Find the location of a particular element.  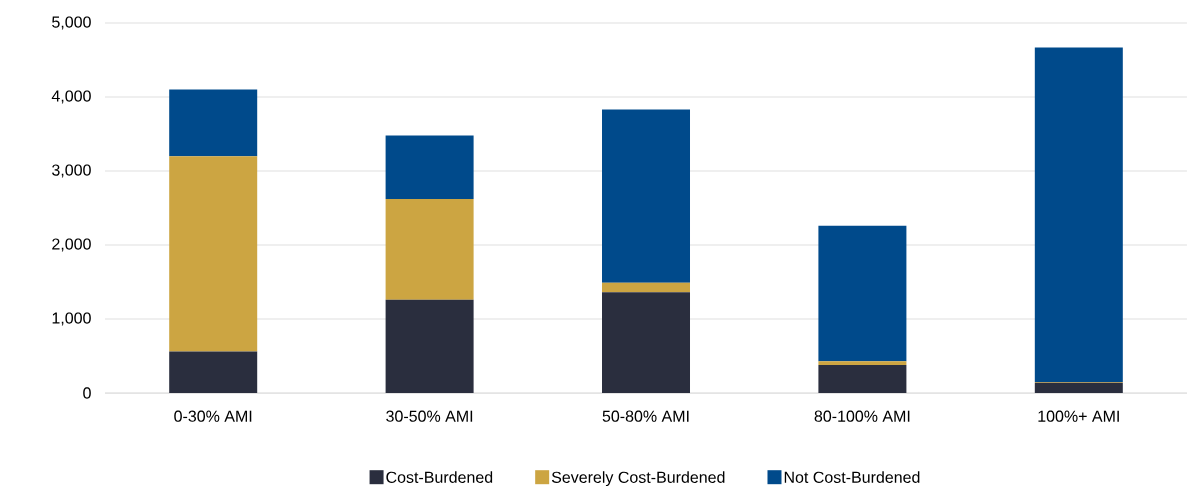

y-tick-label: 5,000 is located at coordinates (71, 23).